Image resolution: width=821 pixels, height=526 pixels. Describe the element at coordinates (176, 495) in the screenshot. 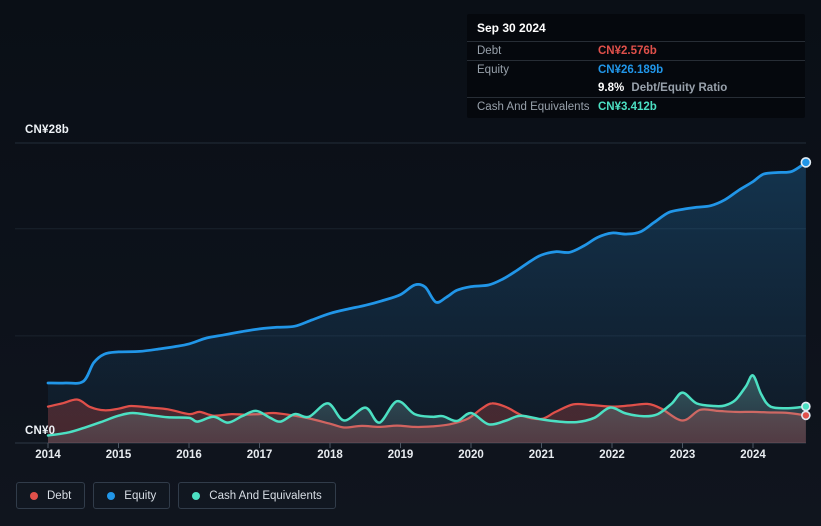

I see `legend: Debt Equity Cash And Equivalents` at that location.